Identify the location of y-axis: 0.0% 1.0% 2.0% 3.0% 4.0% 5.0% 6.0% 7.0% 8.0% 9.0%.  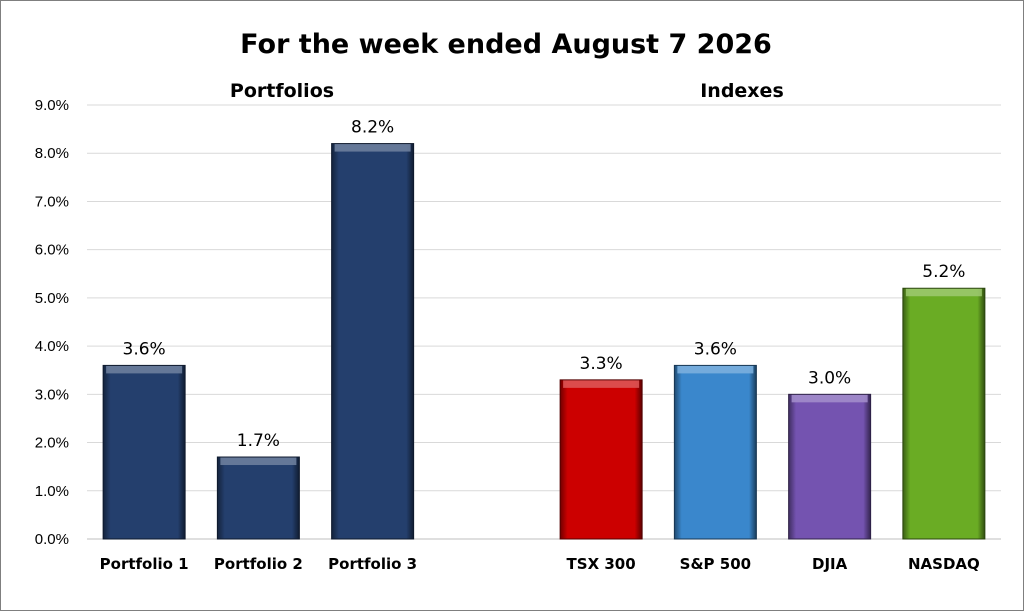
(52, 322).